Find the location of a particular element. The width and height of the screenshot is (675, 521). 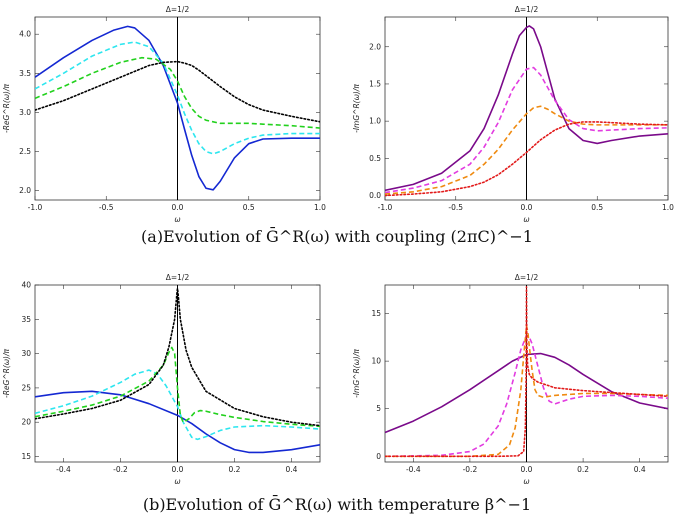

y-tick-label: 20 is located at coordinates (26, 422).